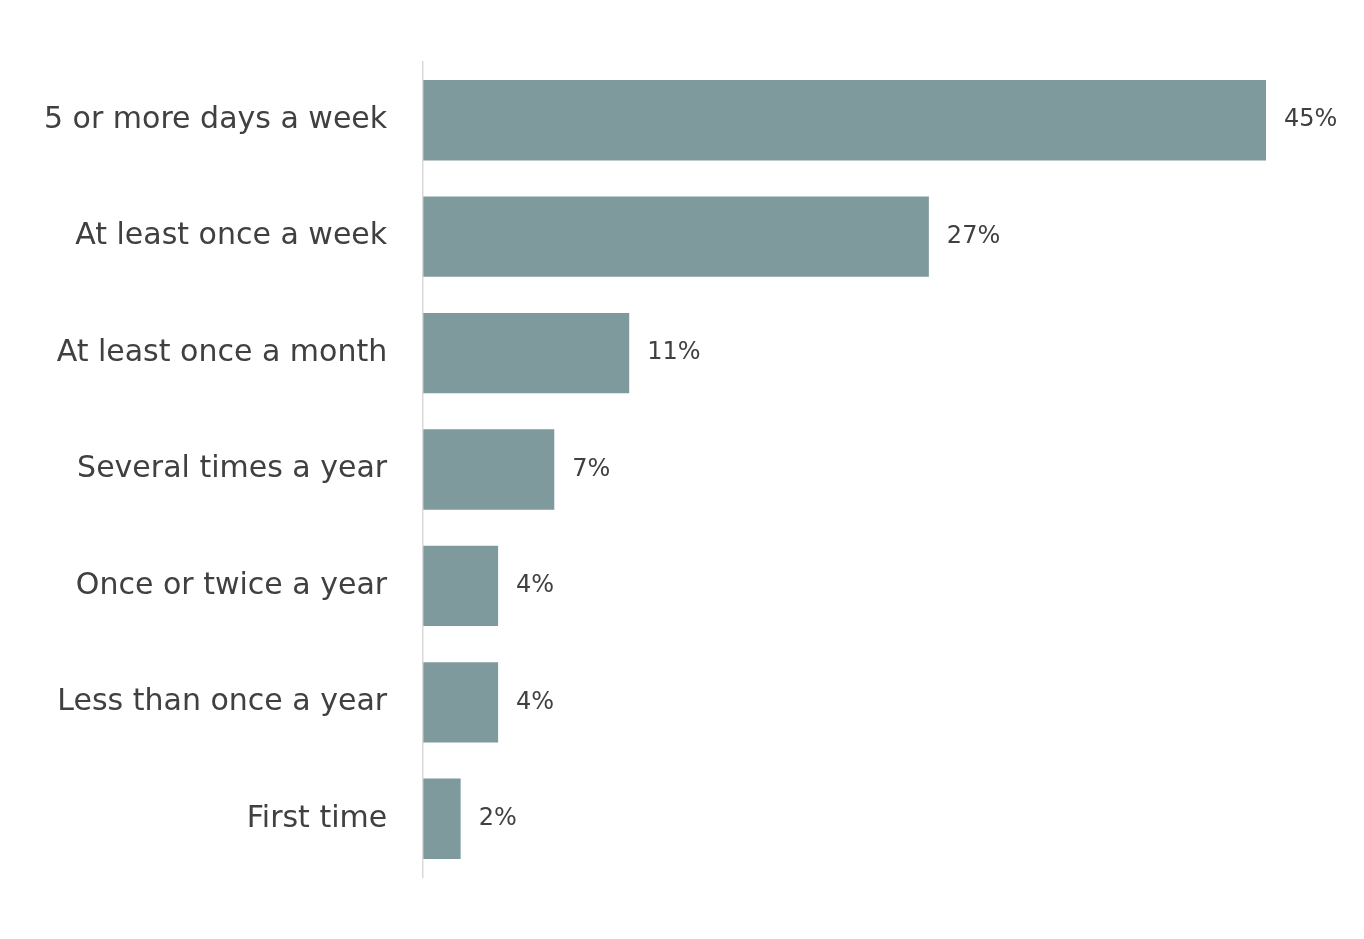  Describe the element at coordinates (973, 234) in the screenshot. I see `data-label: 27%` at that location.